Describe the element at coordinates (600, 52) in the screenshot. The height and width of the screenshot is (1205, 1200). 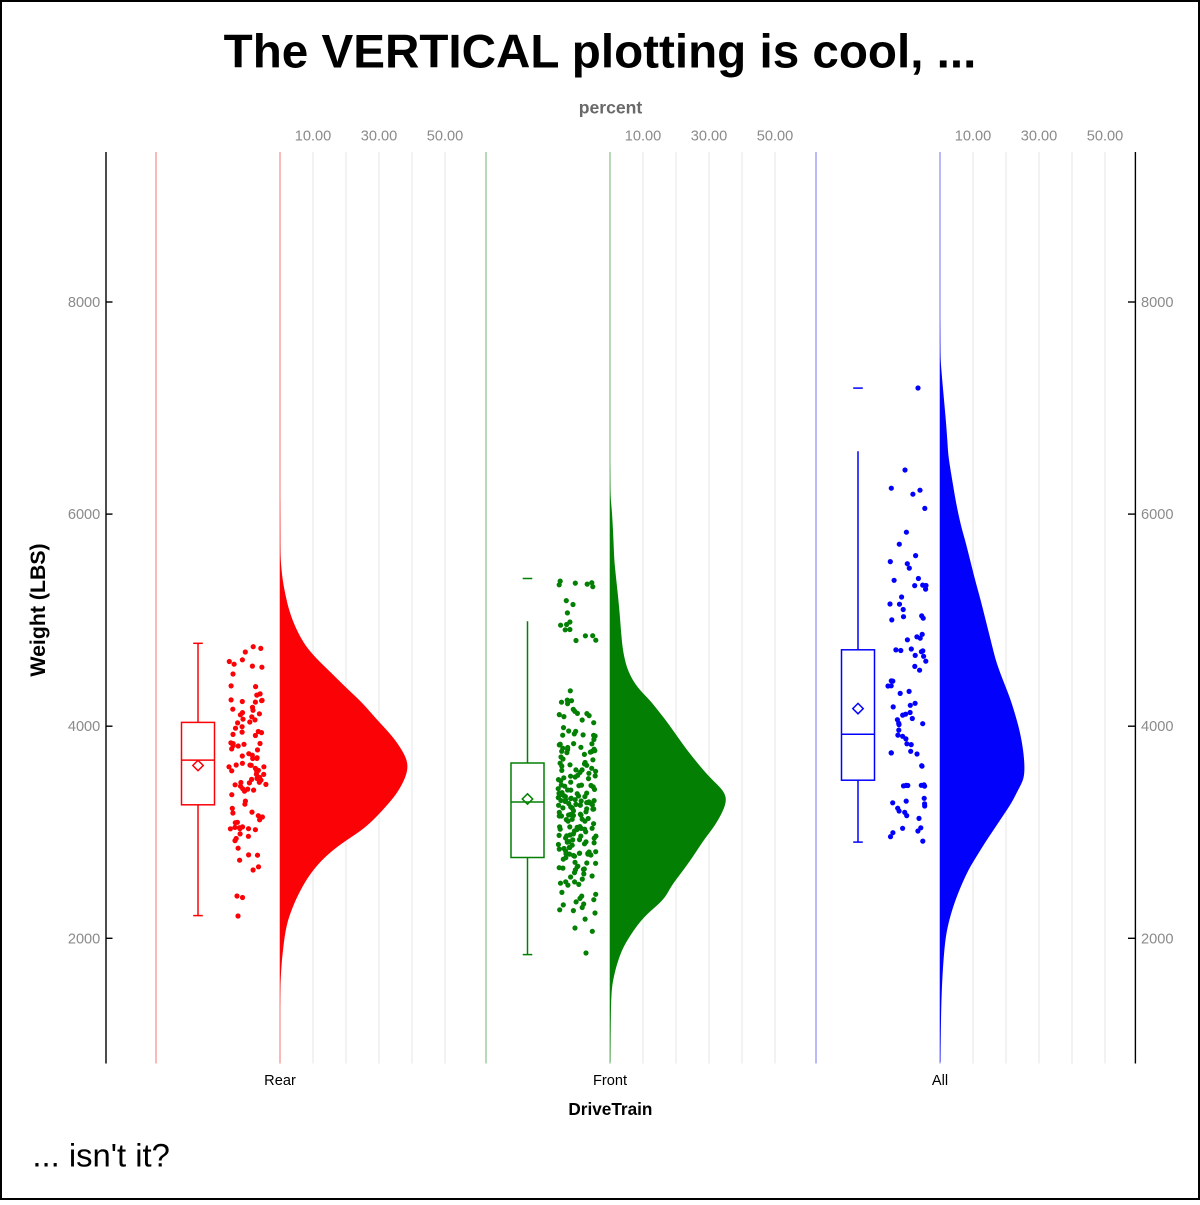
I see `svg-text: The VERTICAL plotting is cool,` at that location.